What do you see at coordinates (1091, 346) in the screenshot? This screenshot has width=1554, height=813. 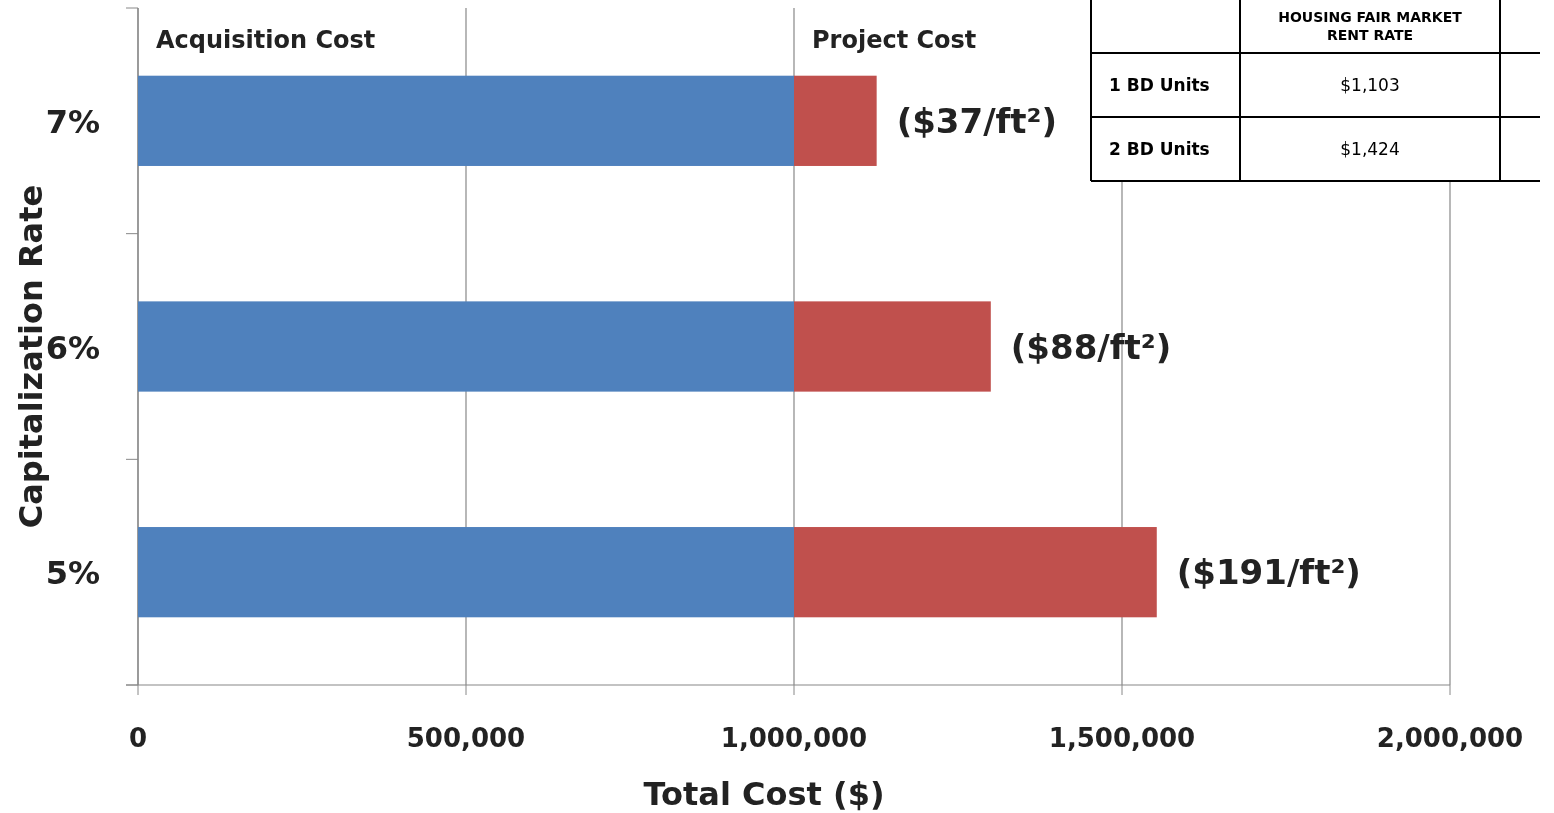 I see `annotation: ($88/ft²)` at bounding box center [1091, 346].